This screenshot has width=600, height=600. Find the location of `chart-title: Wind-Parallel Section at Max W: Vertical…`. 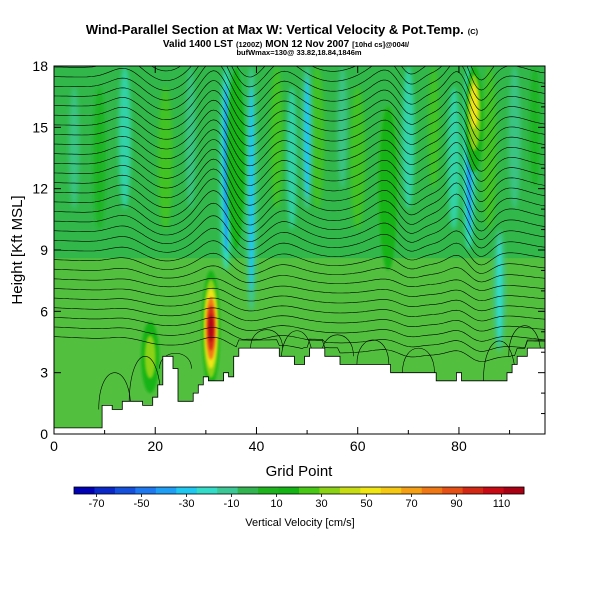

chart-title: Wind-Parallel Section at Max W: Vertical… is located at coordinates (282, 29).